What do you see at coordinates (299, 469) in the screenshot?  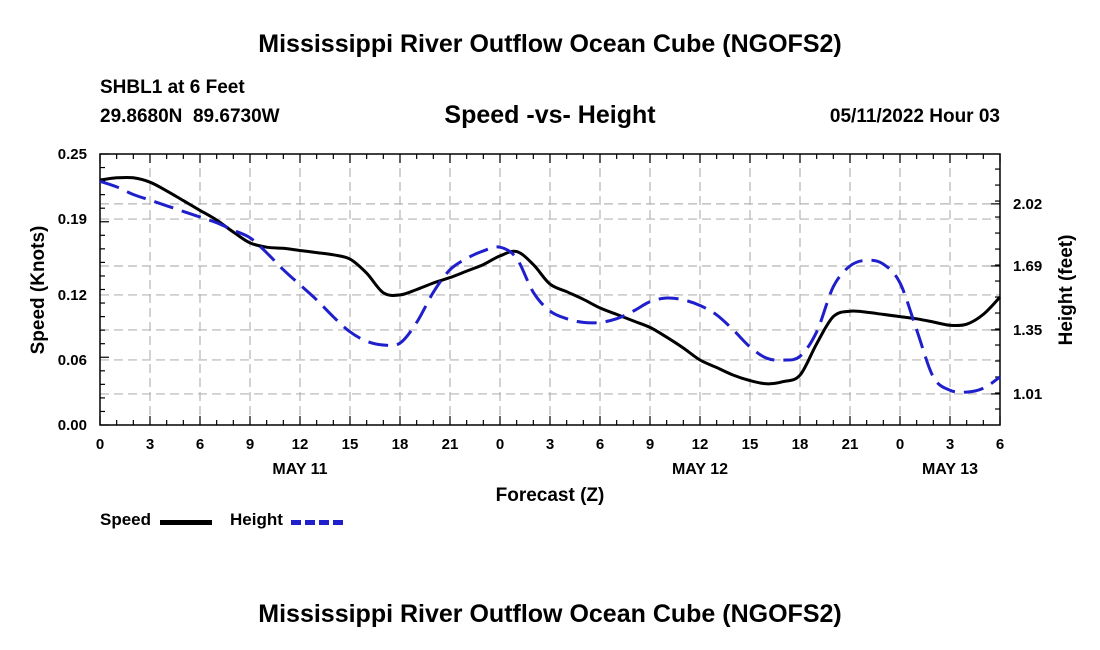 I see `x-date-label: MAY 11` at bounding box center [299, 469].